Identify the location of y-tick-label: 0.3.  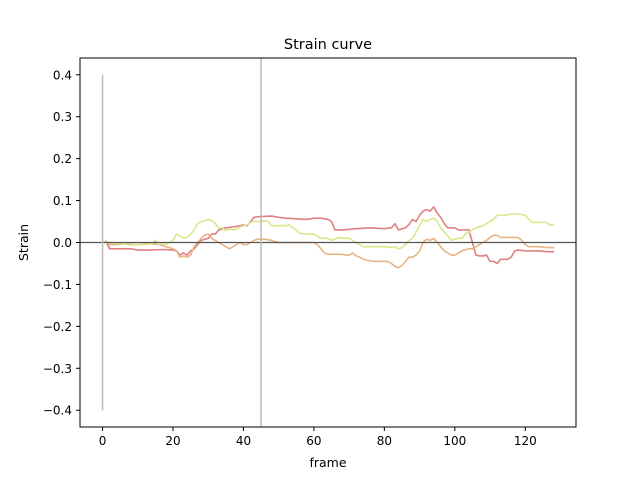
(62, 117).